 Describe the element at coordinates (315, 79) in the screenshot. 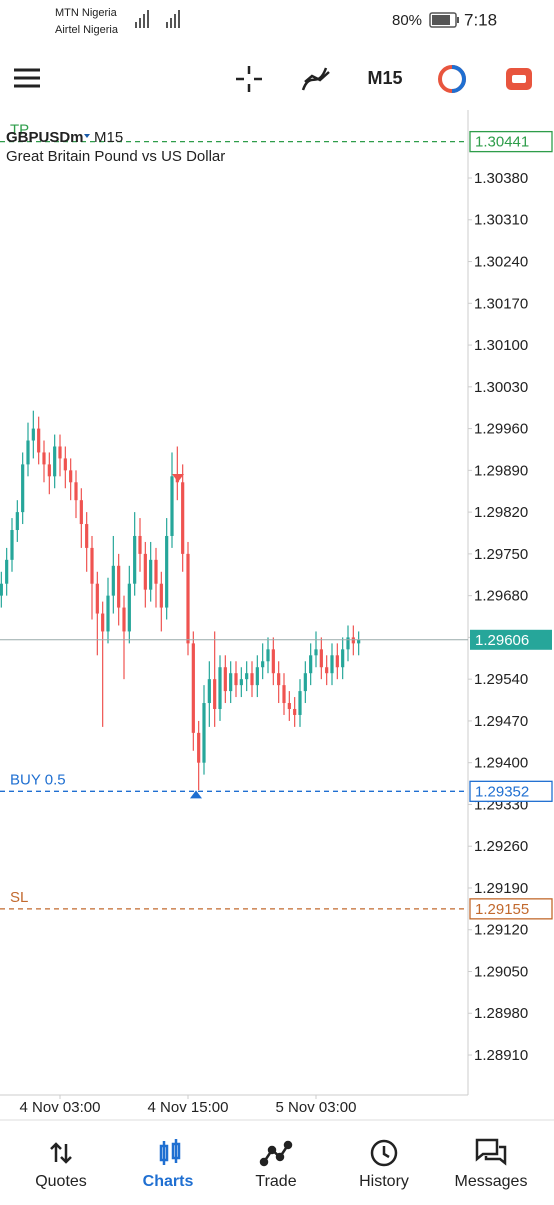

I see `indicators-button` at that location.